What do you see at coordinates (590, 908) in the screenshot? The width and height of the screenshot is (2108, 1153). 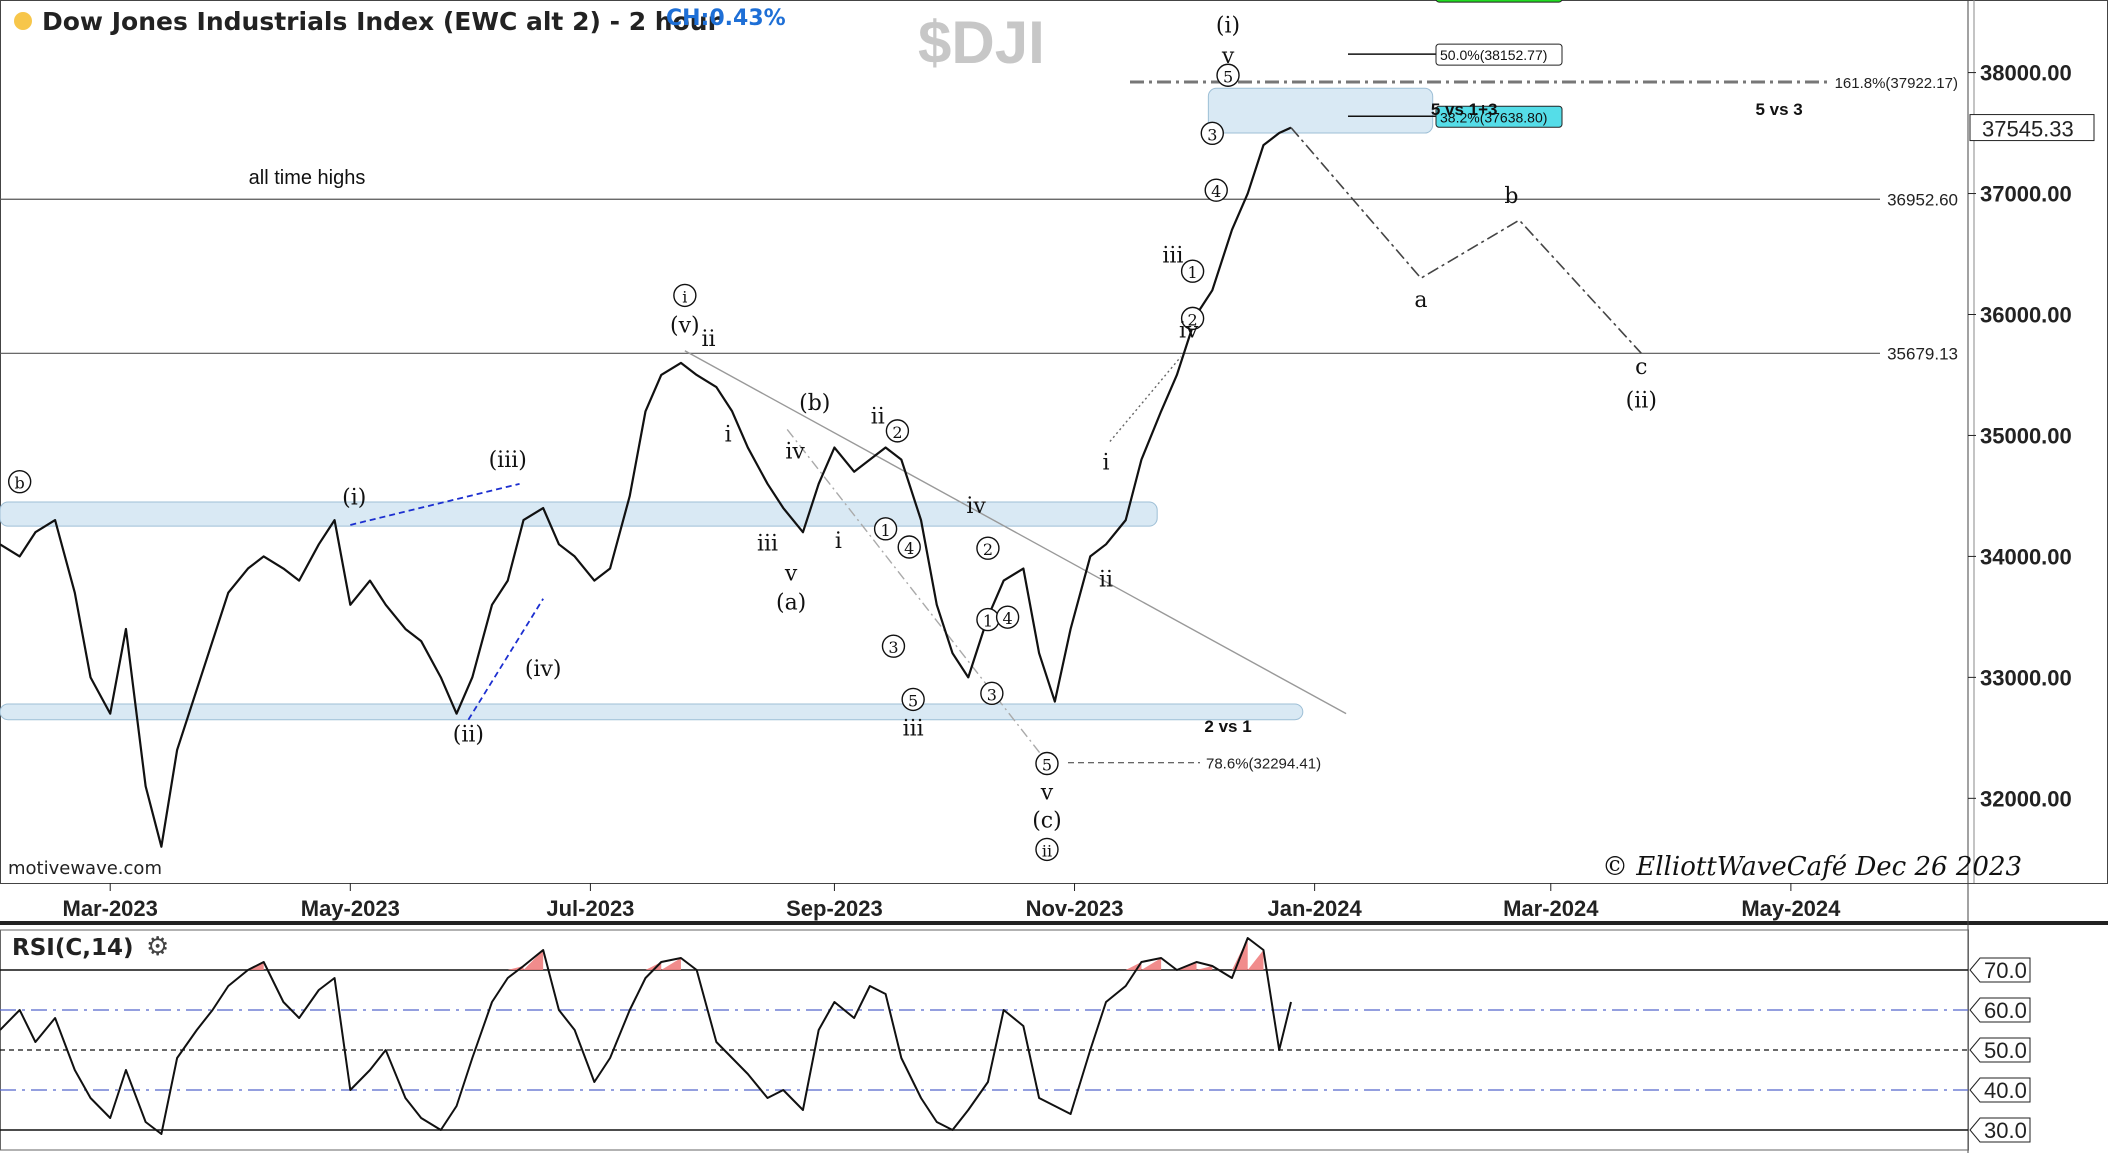 I see `x-tick-label: Jul-2023` at bounding box center [590, 908].